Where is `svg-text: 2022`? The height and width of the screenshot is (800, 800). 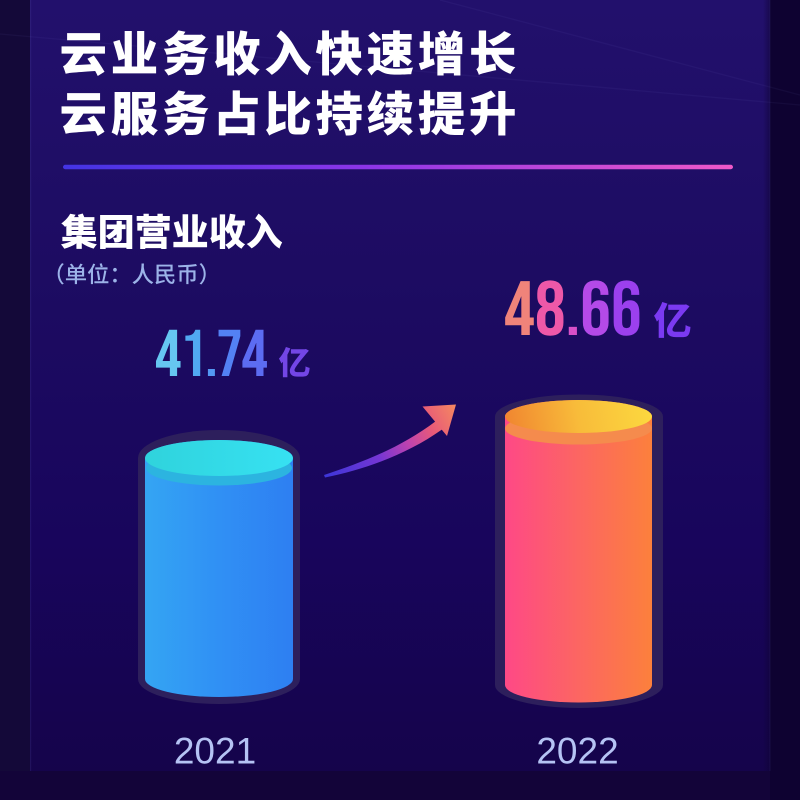 svg-text: 2022 is located at coordinates (577, 751).